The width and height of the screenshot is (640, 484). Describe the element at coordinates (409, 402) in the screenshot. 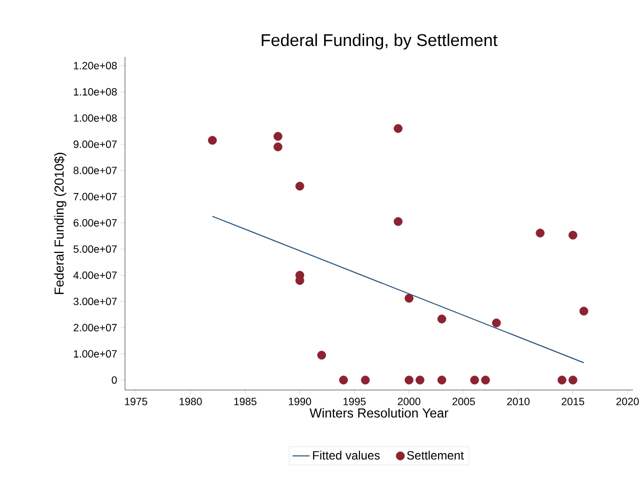

I see `x-tick-label: 2000` at that location.